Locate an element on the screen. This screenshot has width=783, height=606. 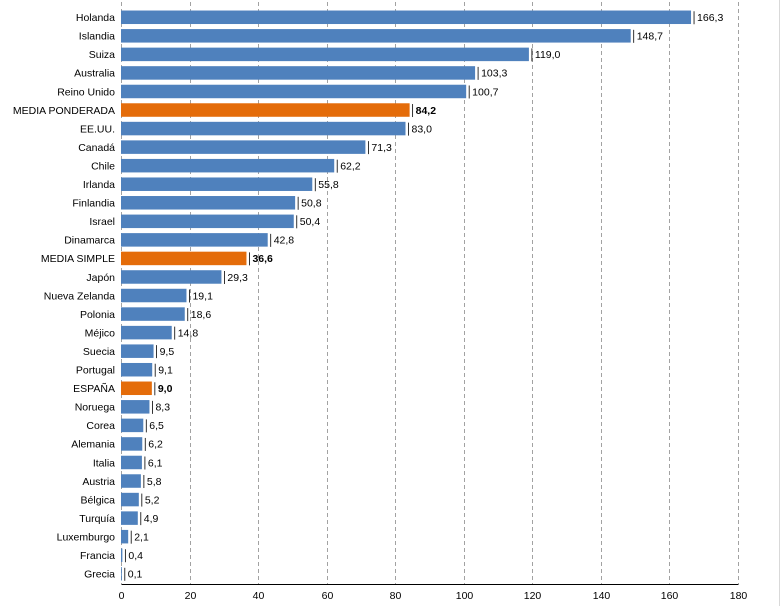
category-label-corea: Corea is located at coordinates (100, 426).